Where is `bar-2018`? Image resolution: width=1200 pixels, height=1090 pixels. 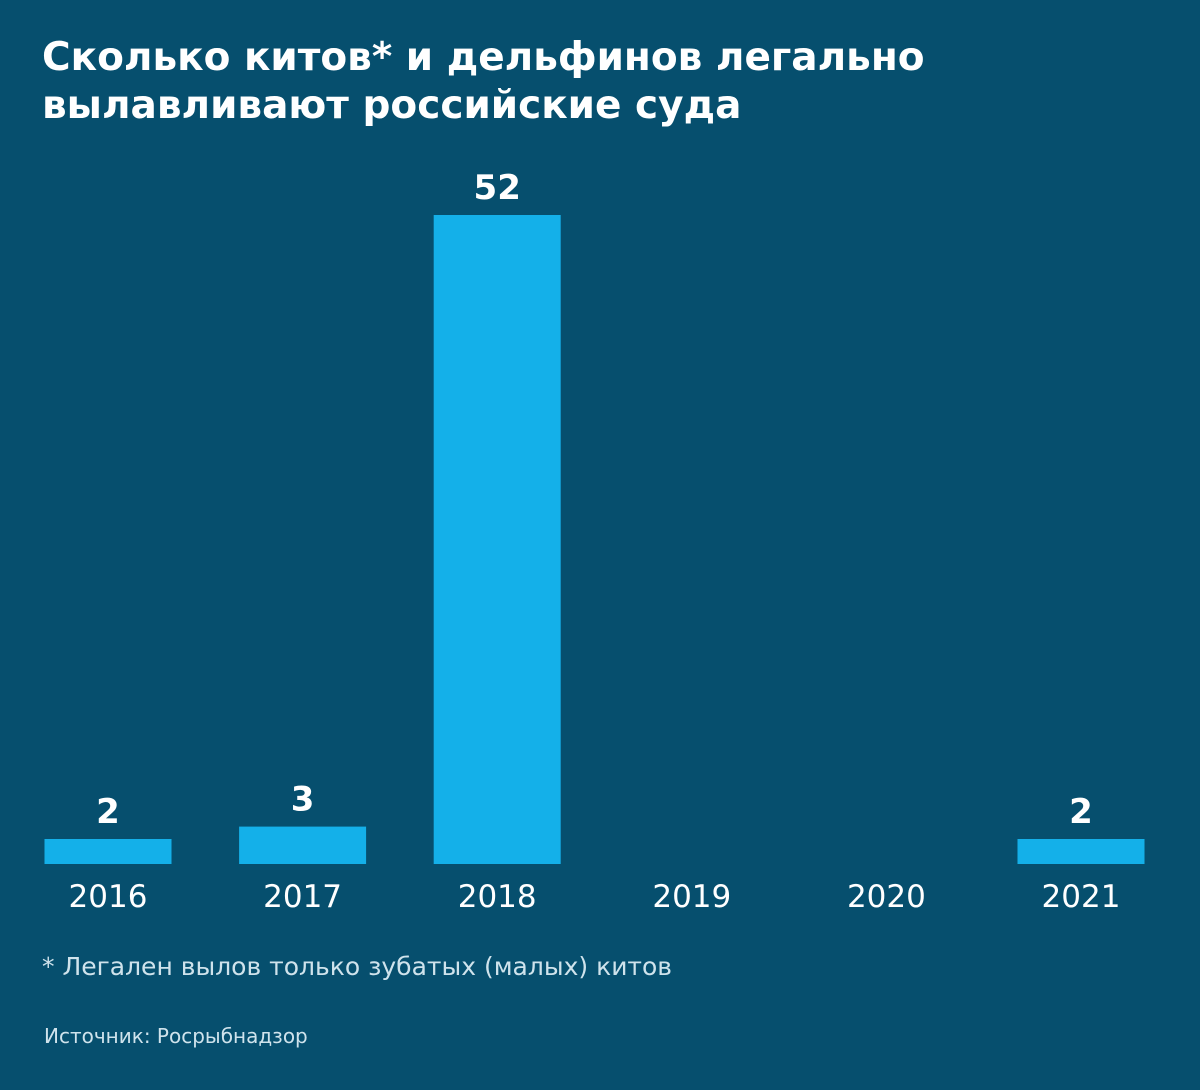 bar-2018 is located at coordinates (497, 539).